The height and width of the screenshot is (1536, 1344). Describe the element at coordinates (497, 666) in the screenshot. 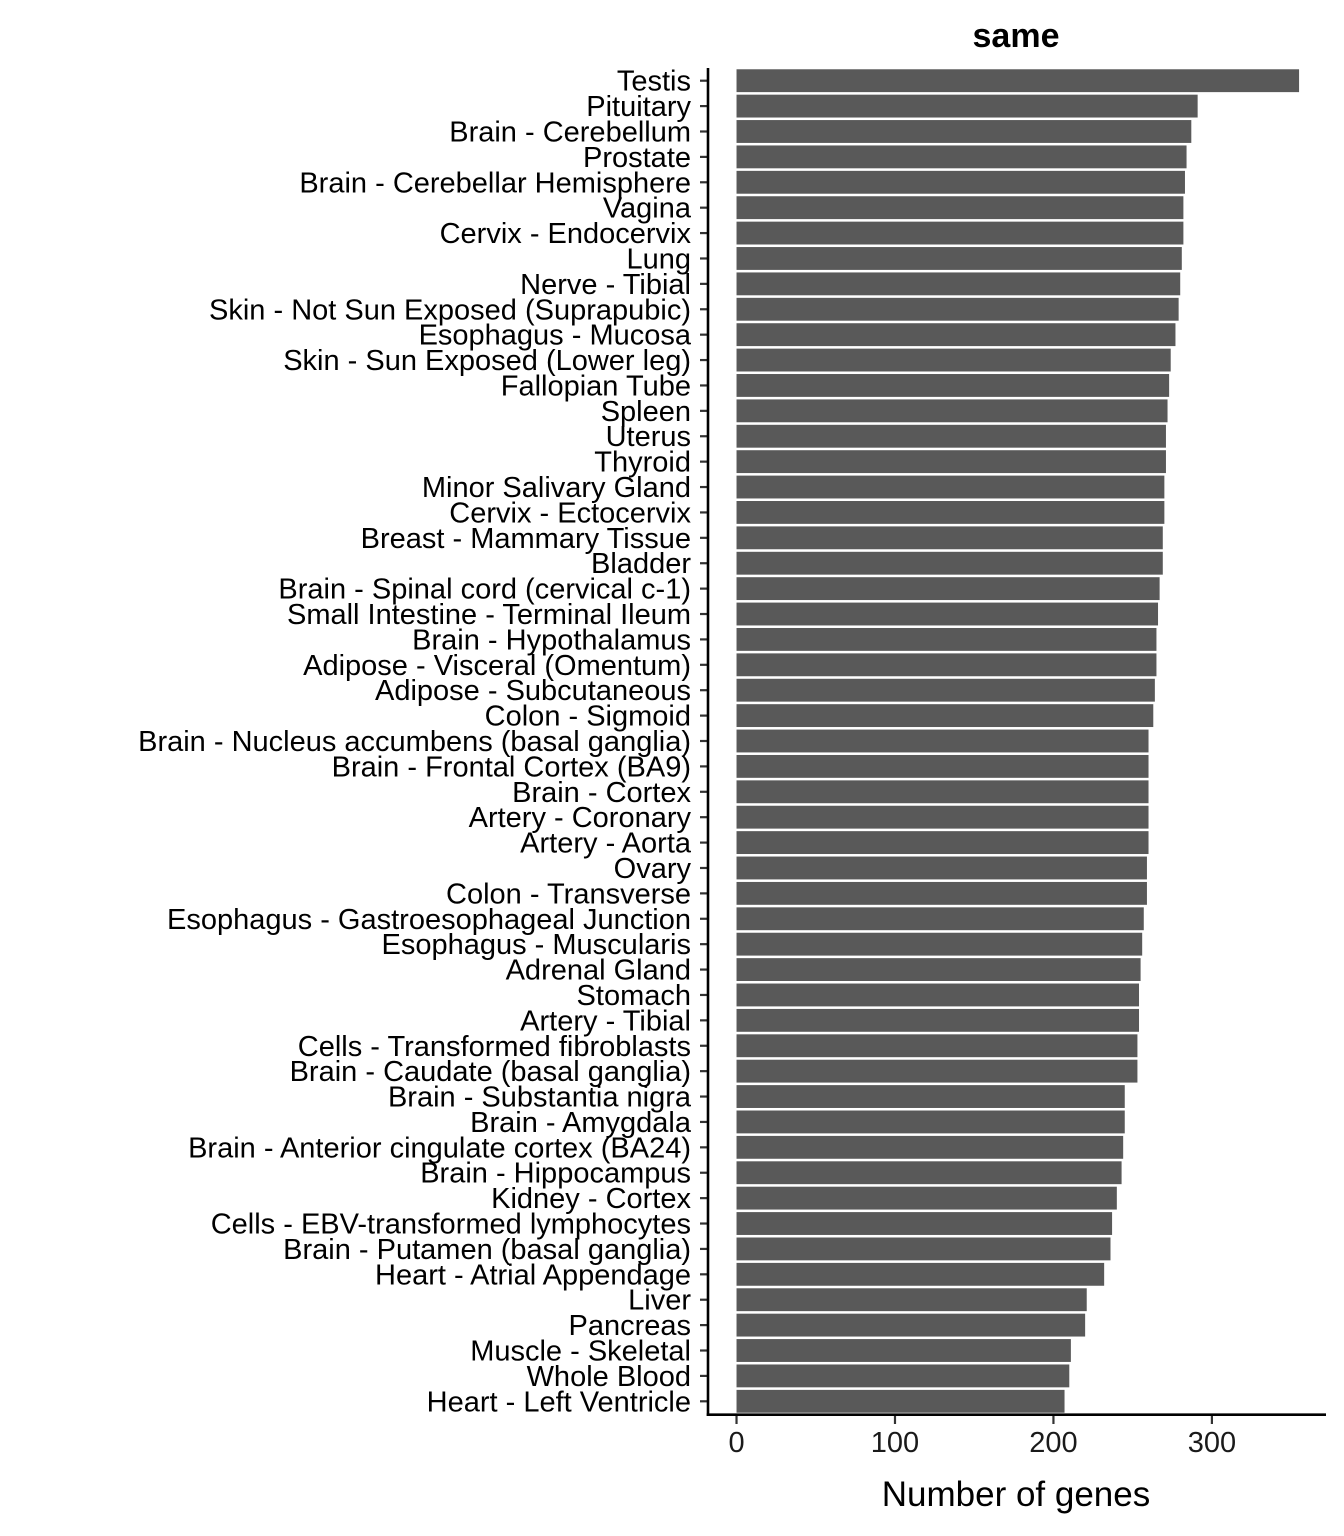

I see `category-label: Adipose - Visceral (Omentum)` at that location.